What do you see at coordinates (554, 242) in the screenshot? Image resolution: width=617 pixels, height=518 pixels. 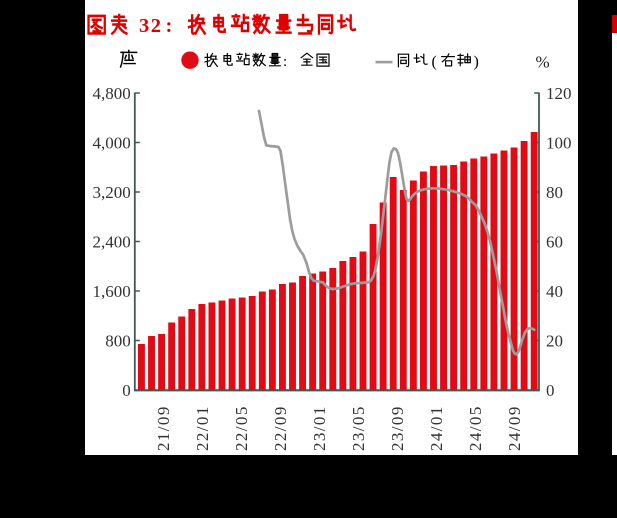 I see `svg-text: 60` at bounding box center [554, 242].